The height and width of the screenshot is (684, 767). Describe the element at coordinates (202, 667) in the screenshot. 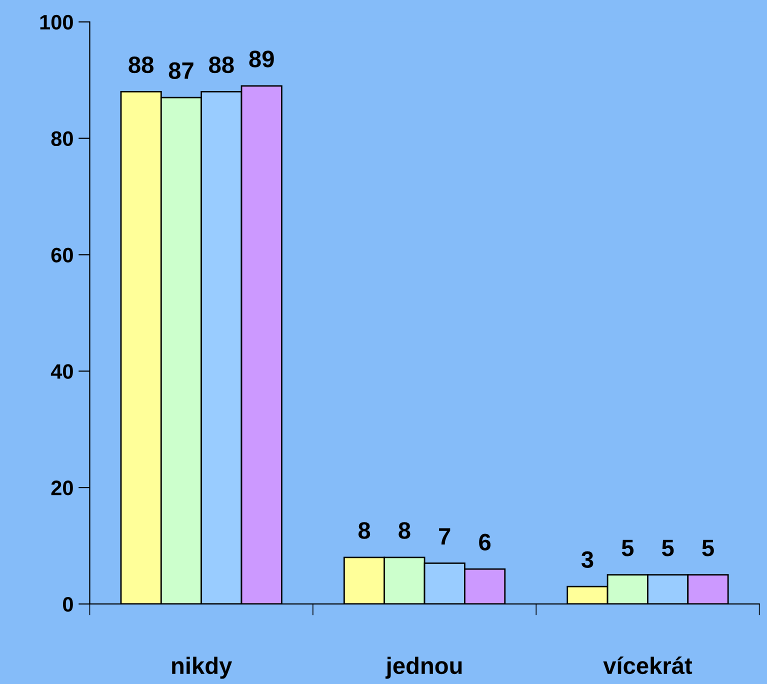

I see `x-tick-label: nikdy` at that location.